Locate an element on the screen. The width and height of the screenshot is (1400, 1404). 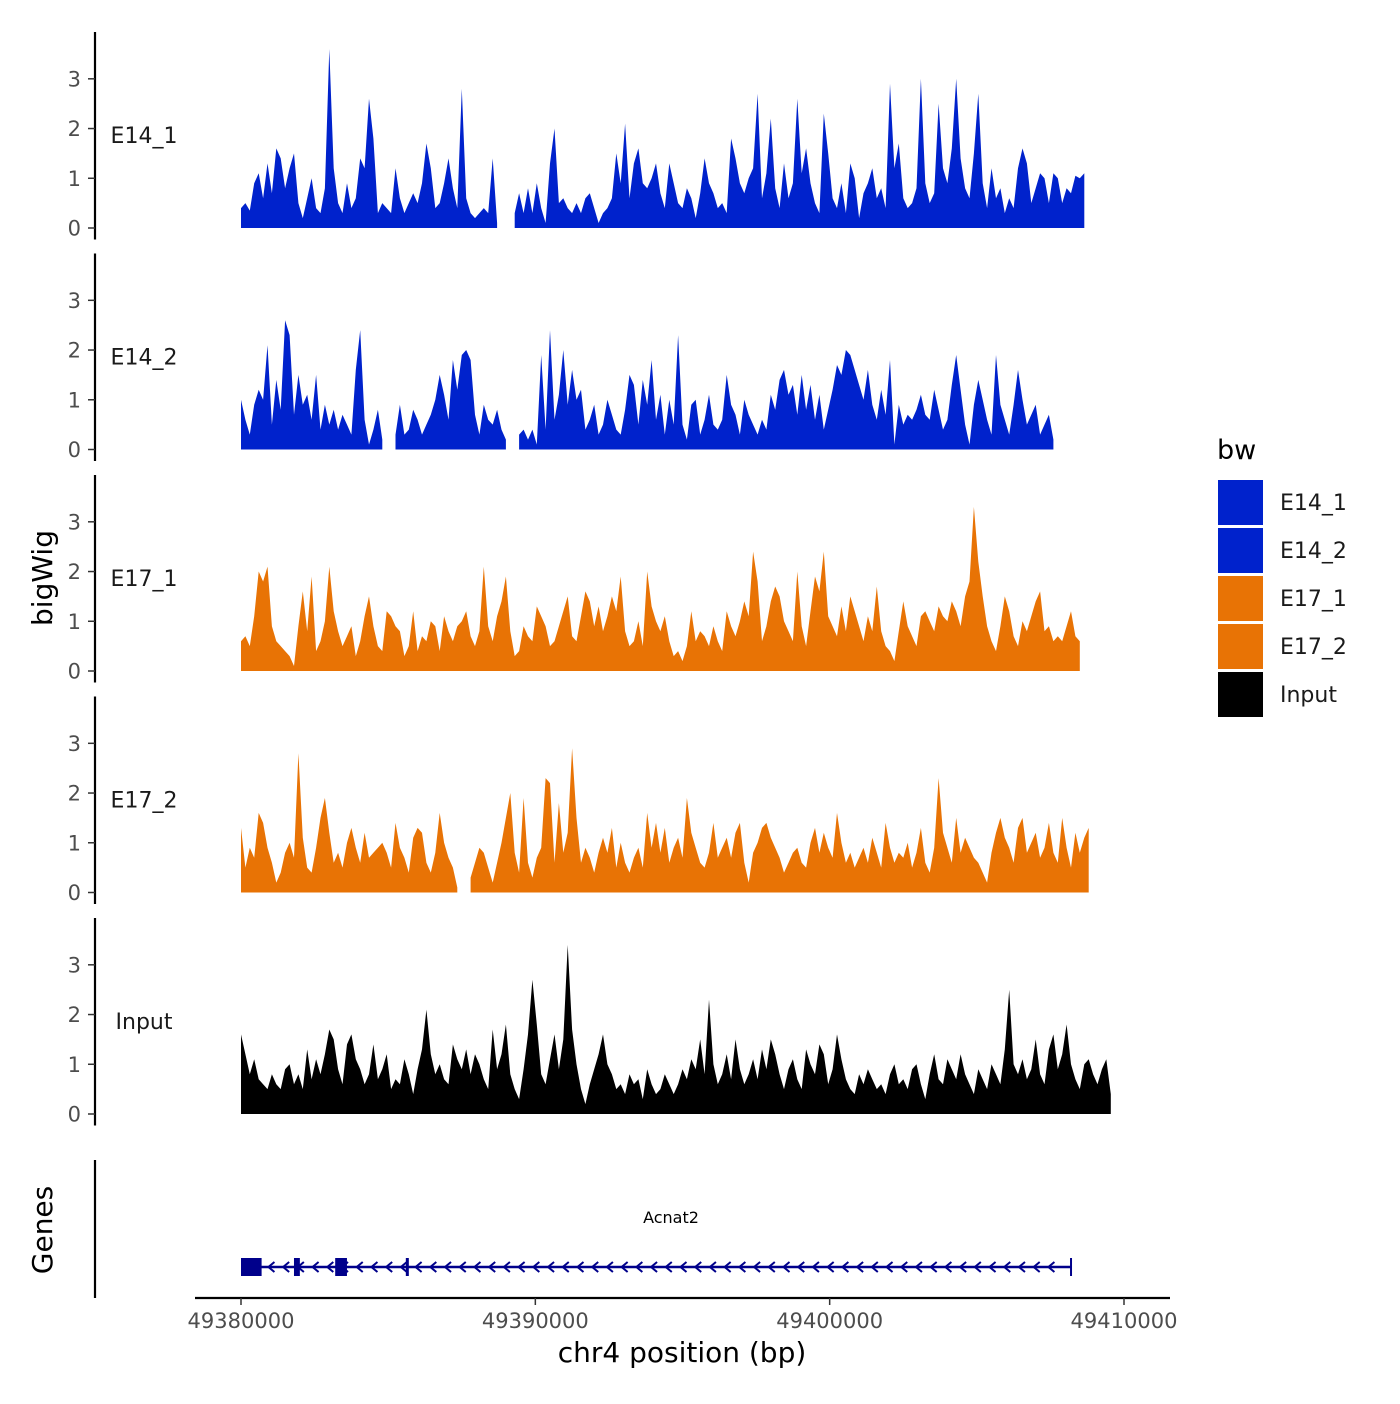
genes-axis-title: Genes is located at coordinates (42, 1230).